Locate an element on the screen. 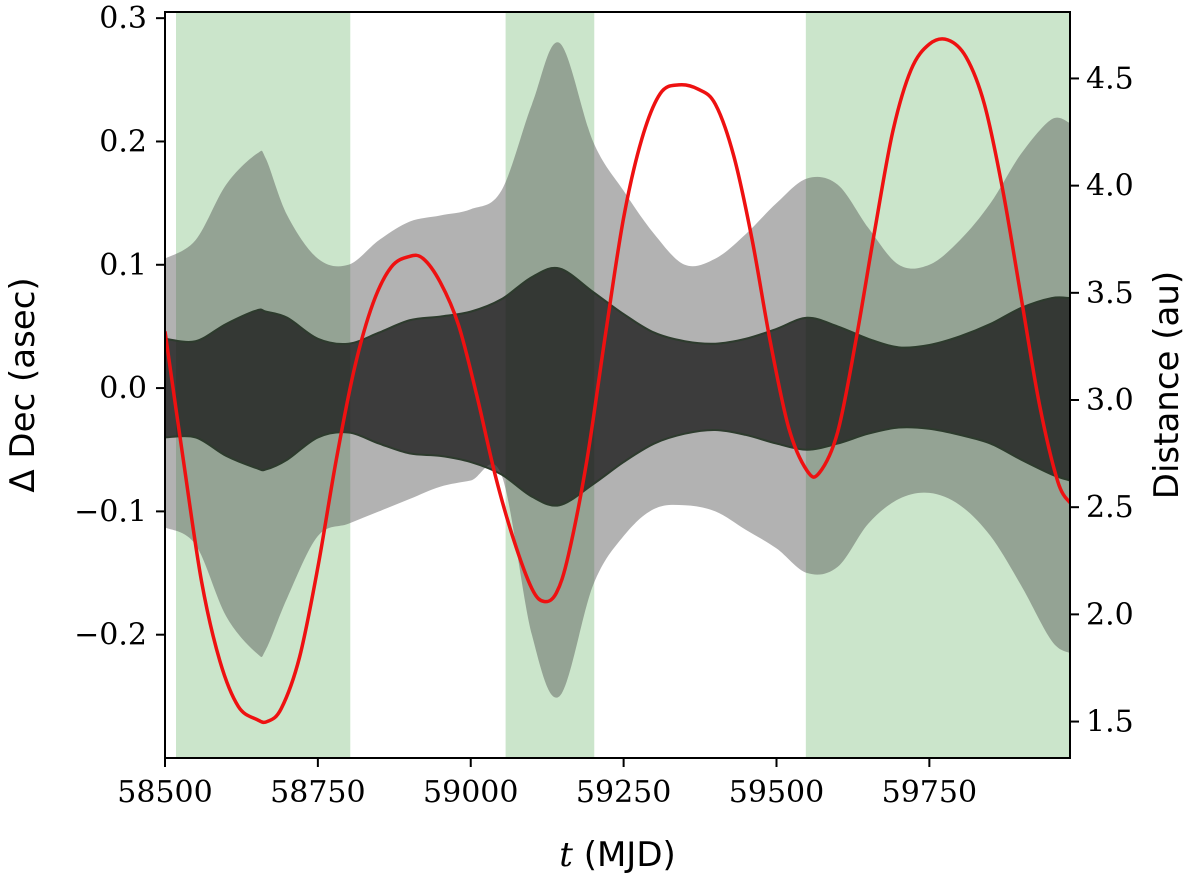 The width and height of the screenshot is (1200, 875). x-tick-label: 58750 is located at coordinates (317, 792).